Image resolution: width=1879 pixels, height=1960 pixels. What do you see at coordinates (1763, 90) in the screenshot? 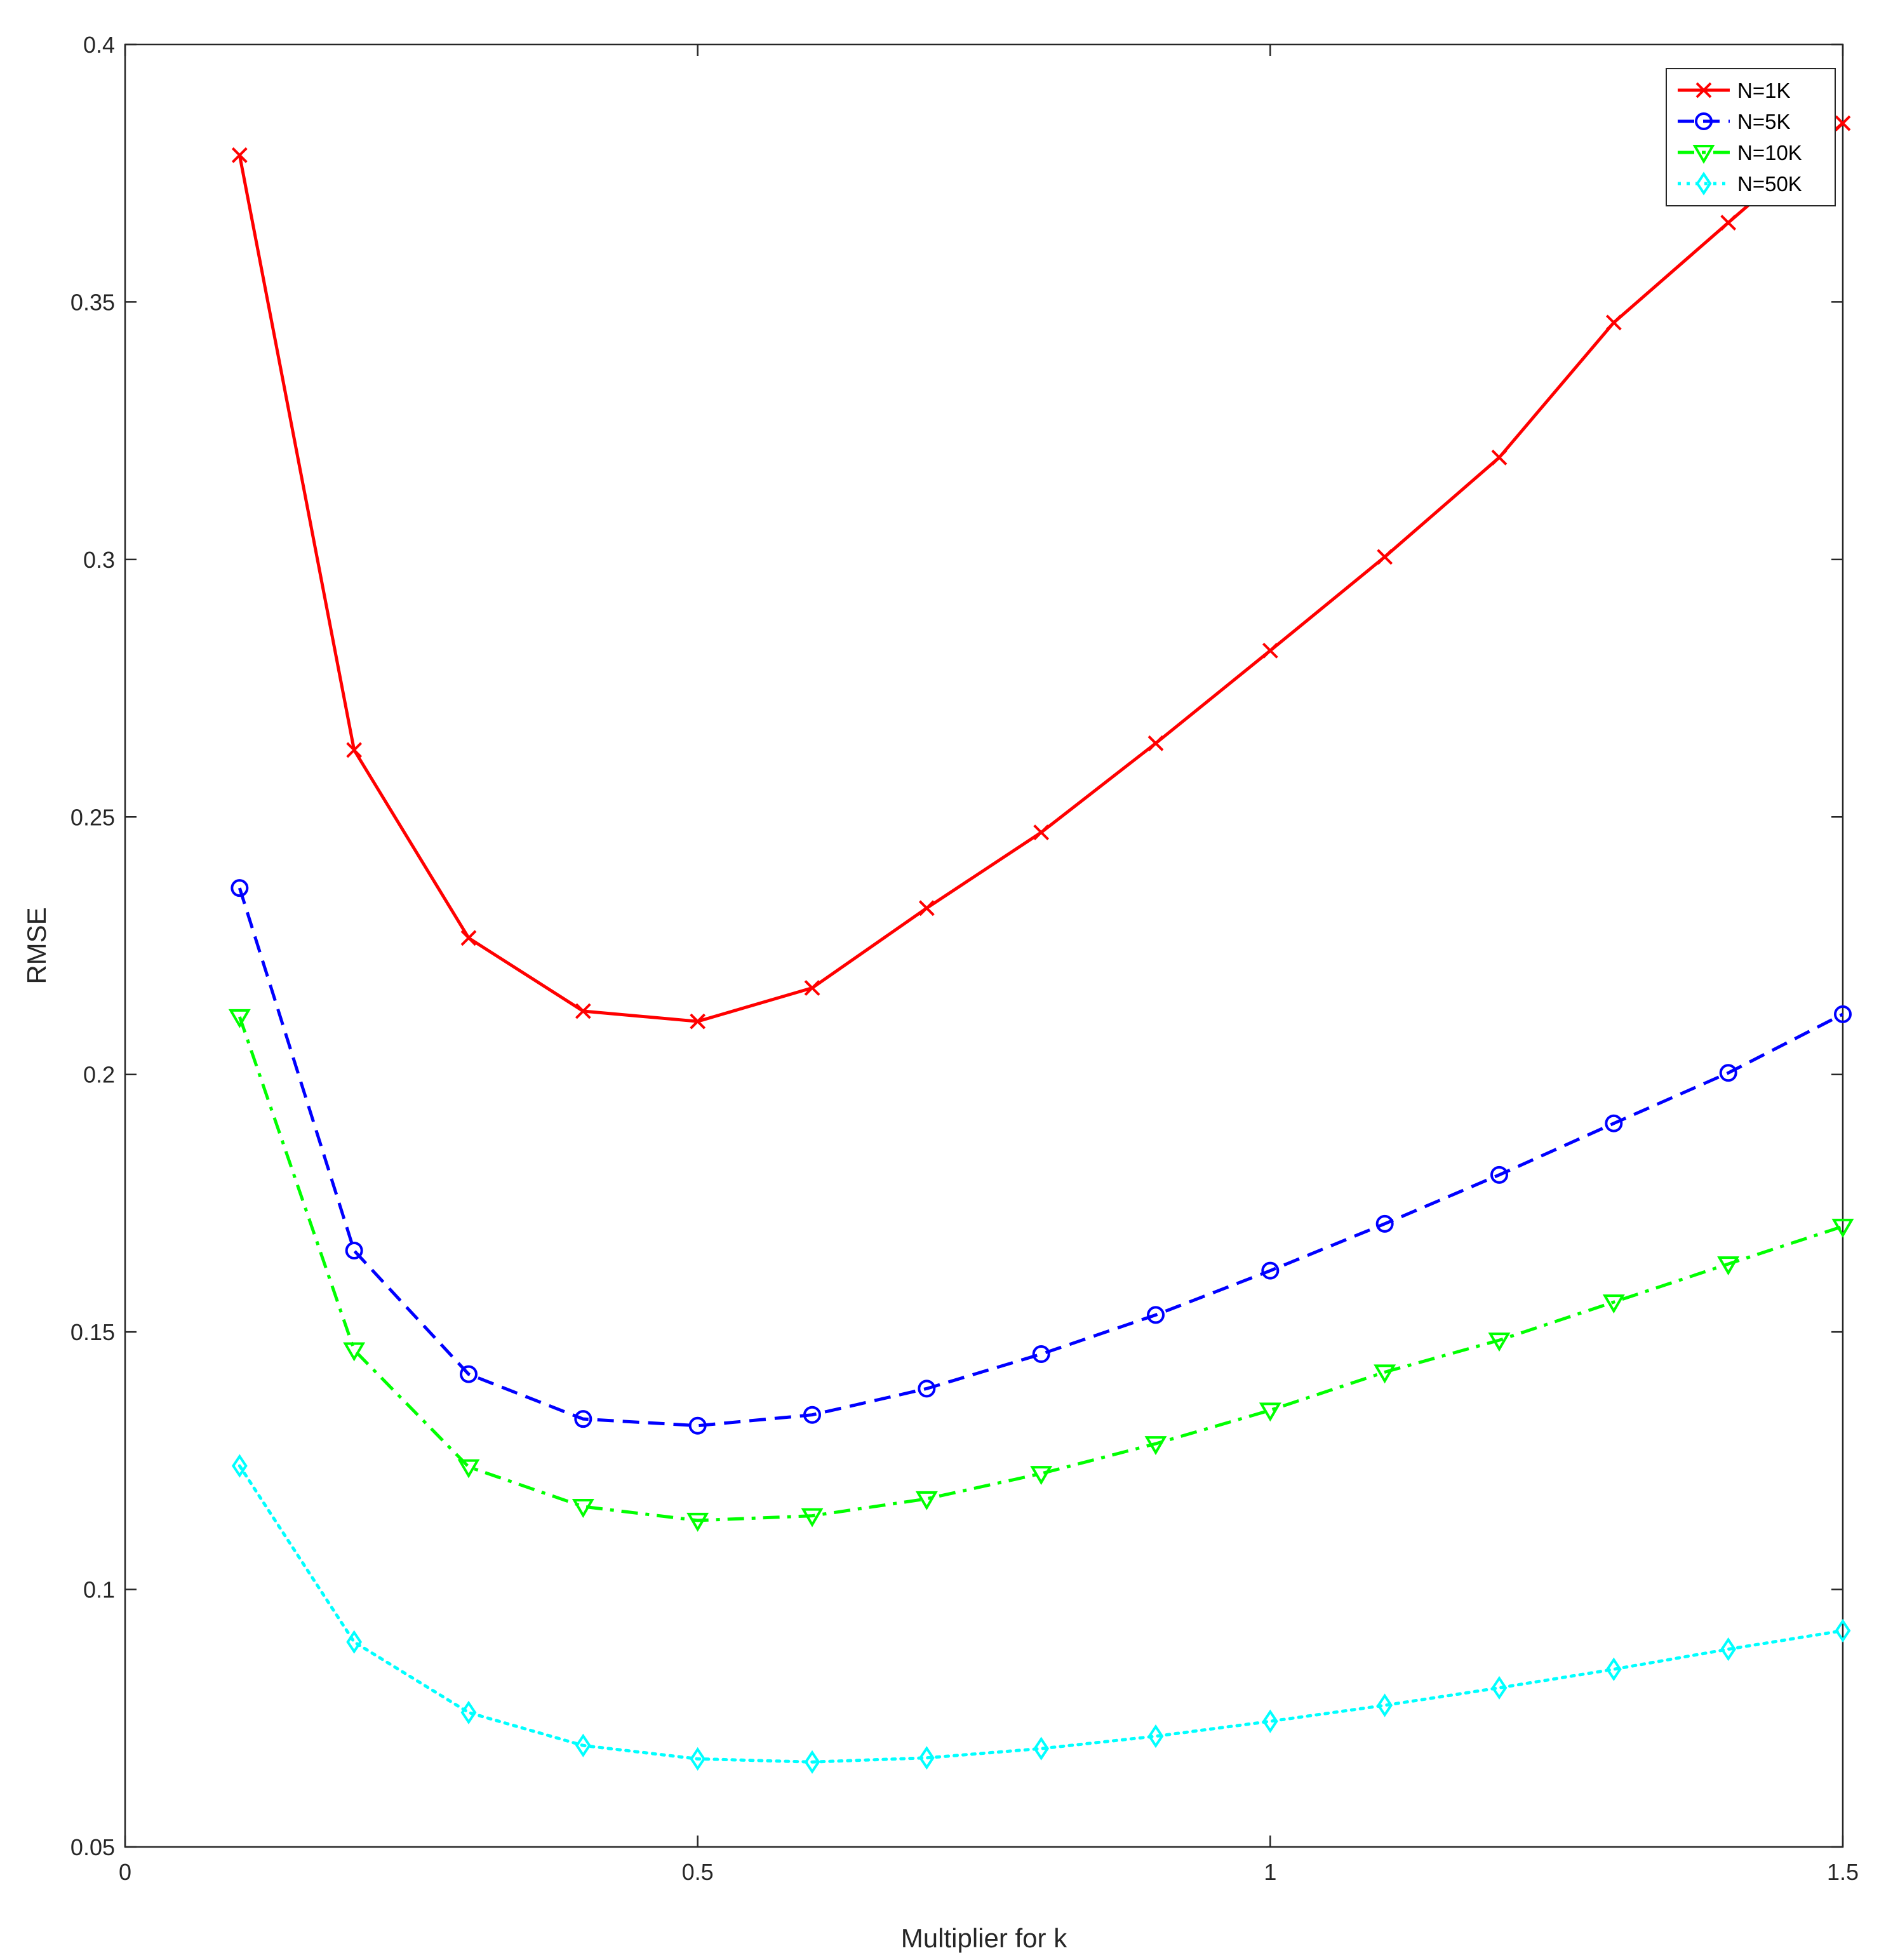
I see `legend-label: N=1K` at bounding box center [1763, 90].